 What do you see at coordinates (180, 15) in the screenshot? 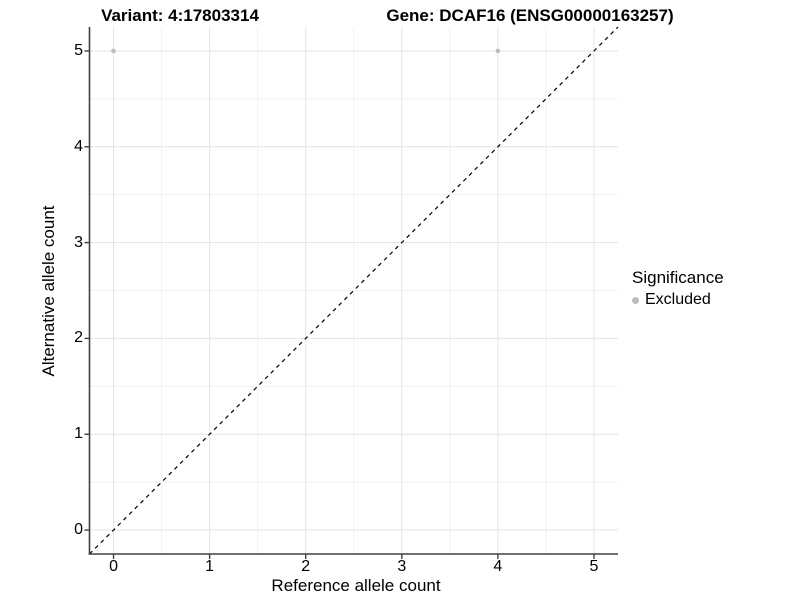
I see `plot-title-variant: Variant: 4:17803314` at bounding box center [180, 15].